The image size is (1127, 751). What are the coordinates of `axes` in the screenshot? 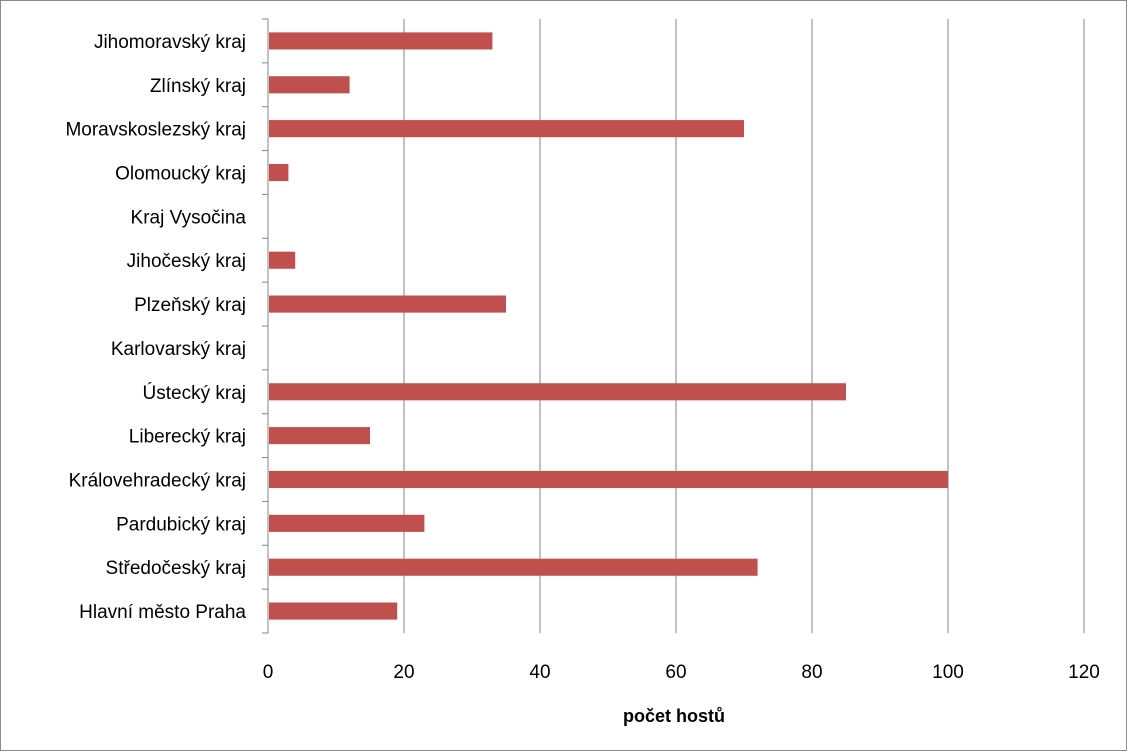 It's located at (265, 326).